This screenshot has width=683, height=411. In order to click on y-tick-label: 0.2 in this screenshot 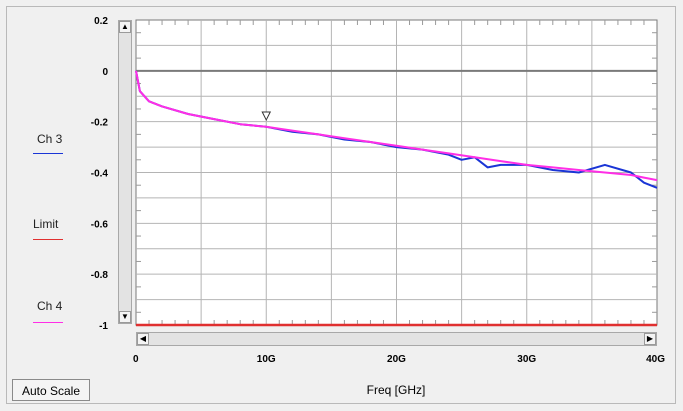, I will do `click(101, 21)`.